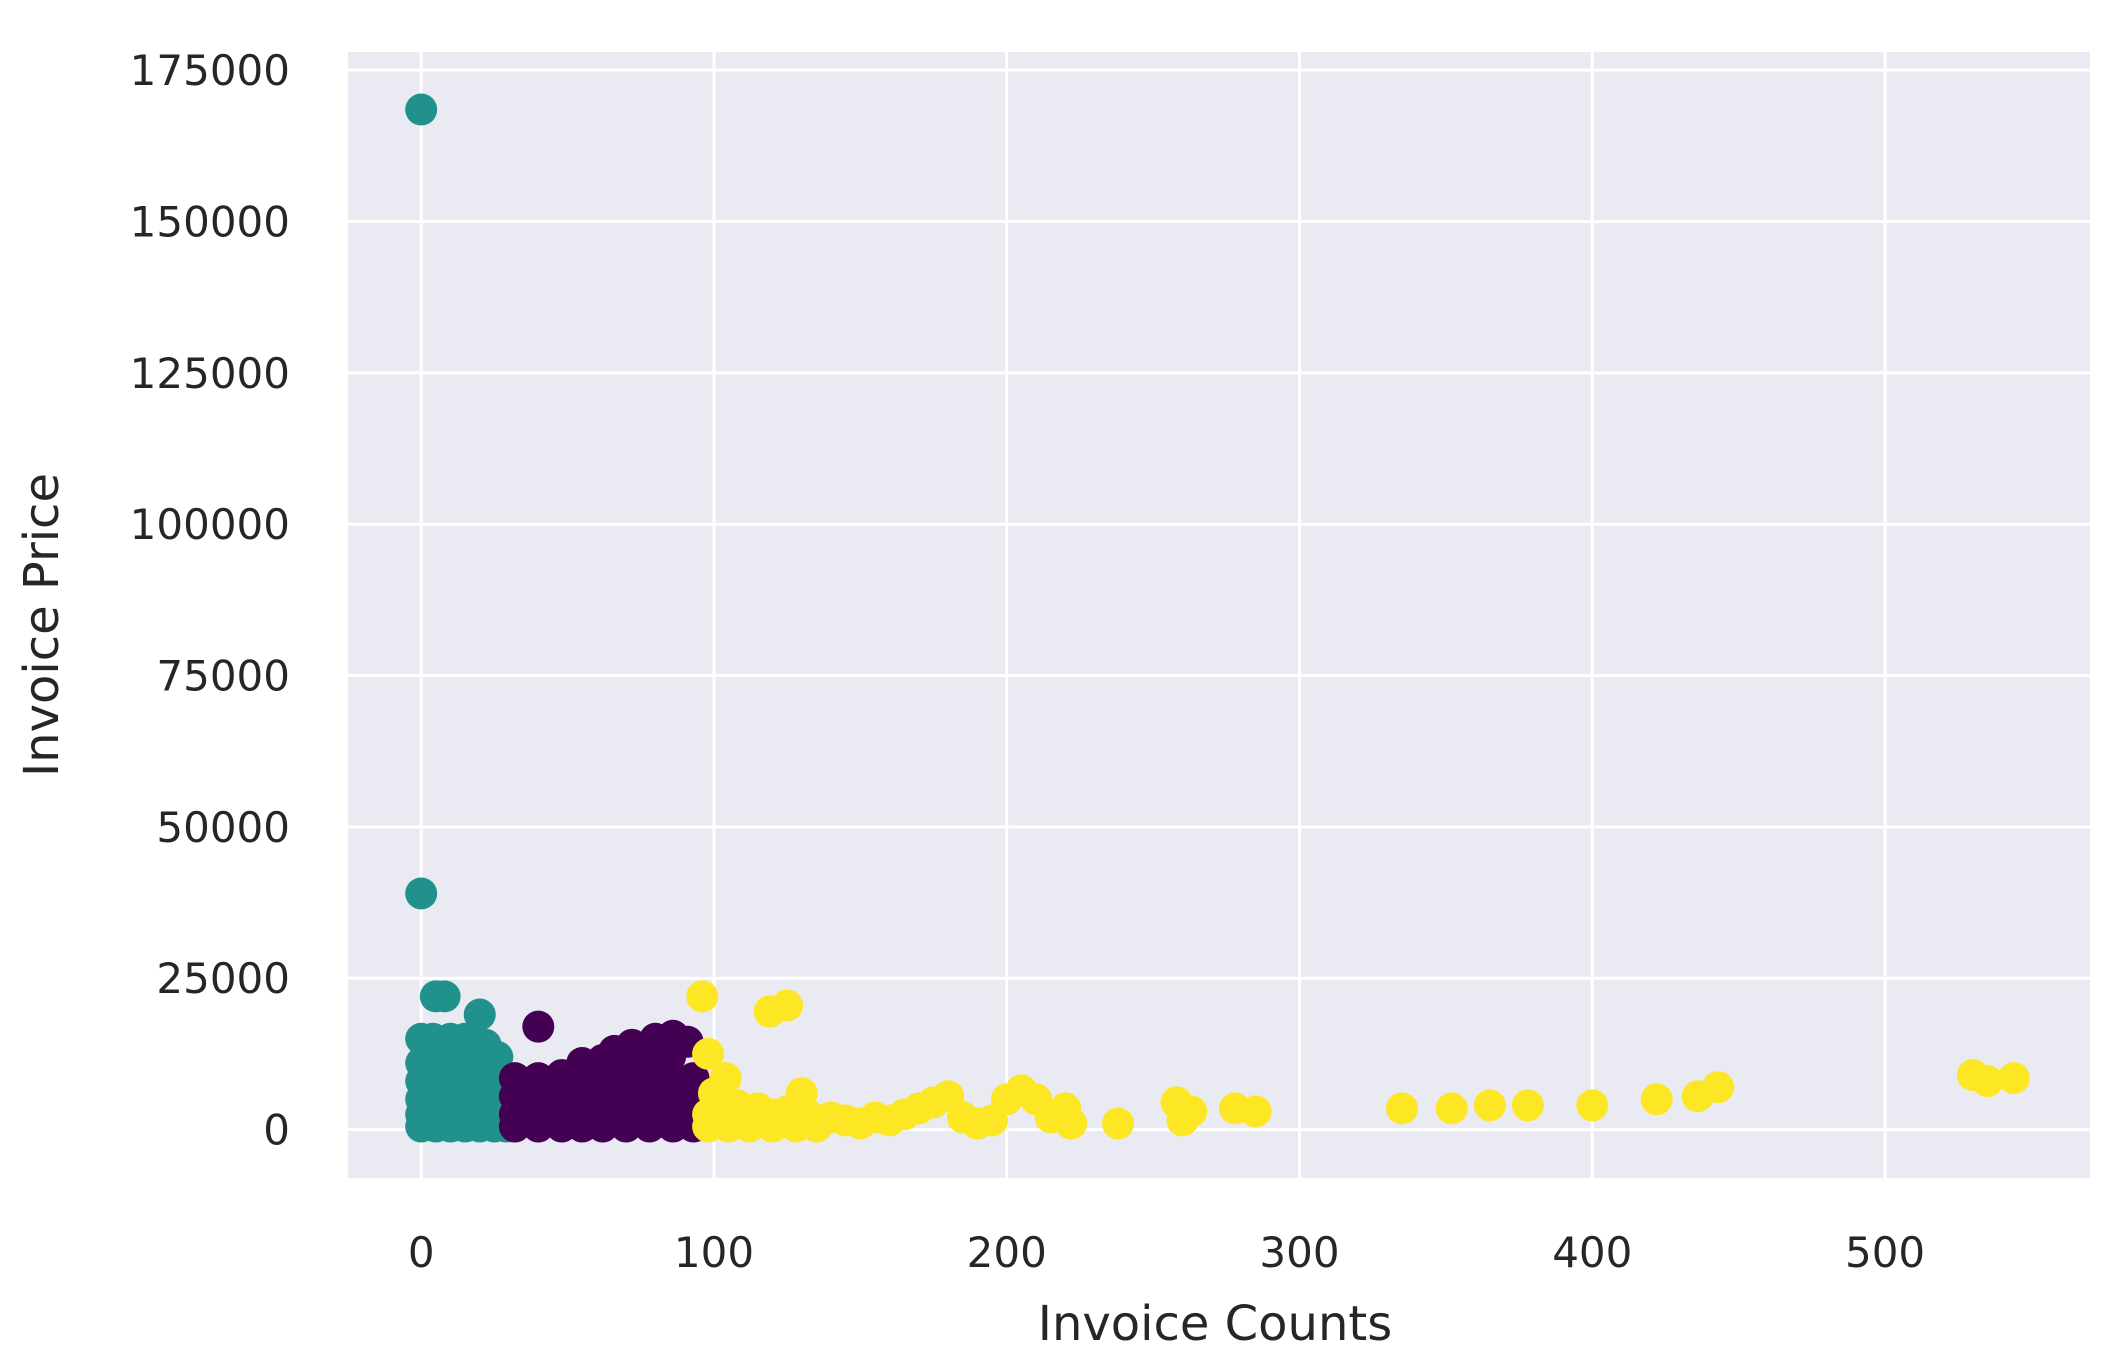 The height and width of the screenshot is (1364, 2109). What do you see at coordinates (210, 600) in the screenshot?
I see `y-tick-labels: 0 25000 50000 75000 100000 125000 150000 175000` at bounding box center [210, 600].